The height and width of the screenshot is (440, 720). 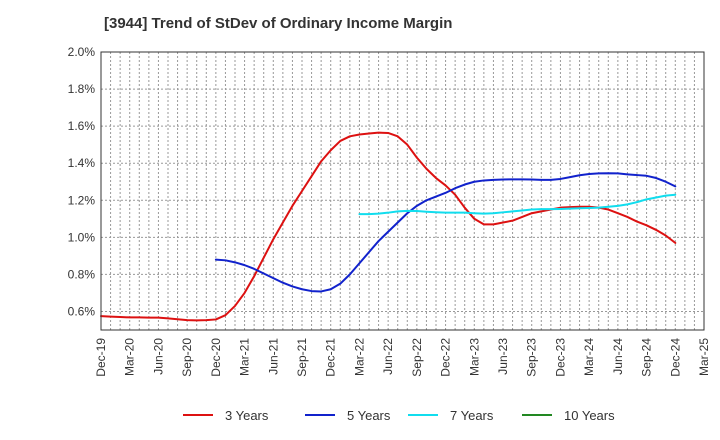 What do you see at coordinates (101, 357) in the screenshot?
I see `x-tick-label: Dec-19` at bounding box center [101, 357].